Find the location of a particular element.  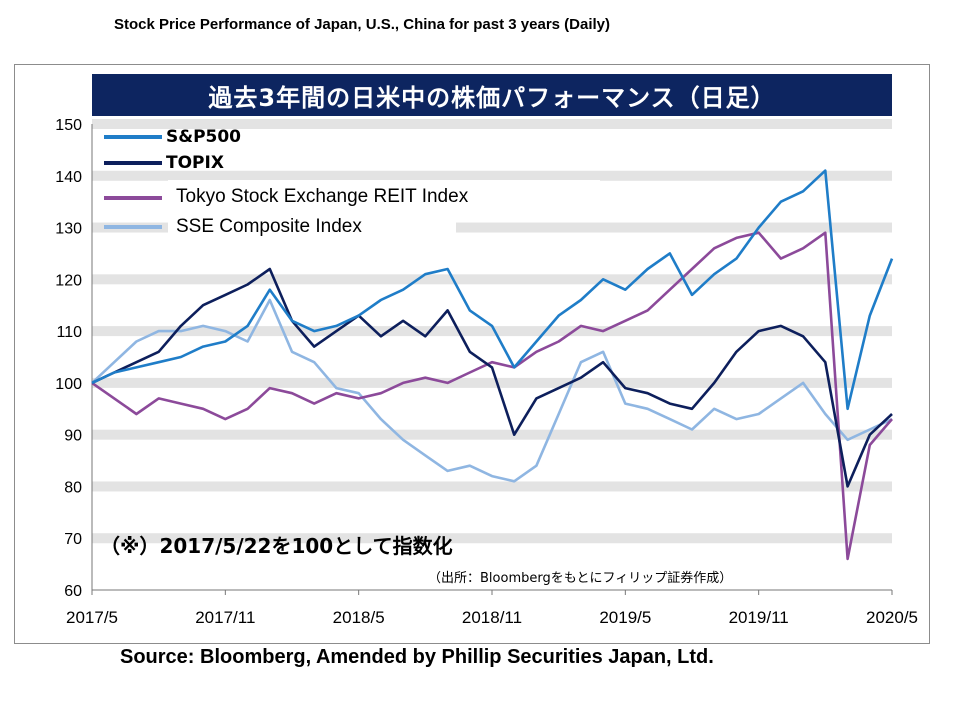

x-tick-label: 2017/11 is located at coordinates (225, 617).